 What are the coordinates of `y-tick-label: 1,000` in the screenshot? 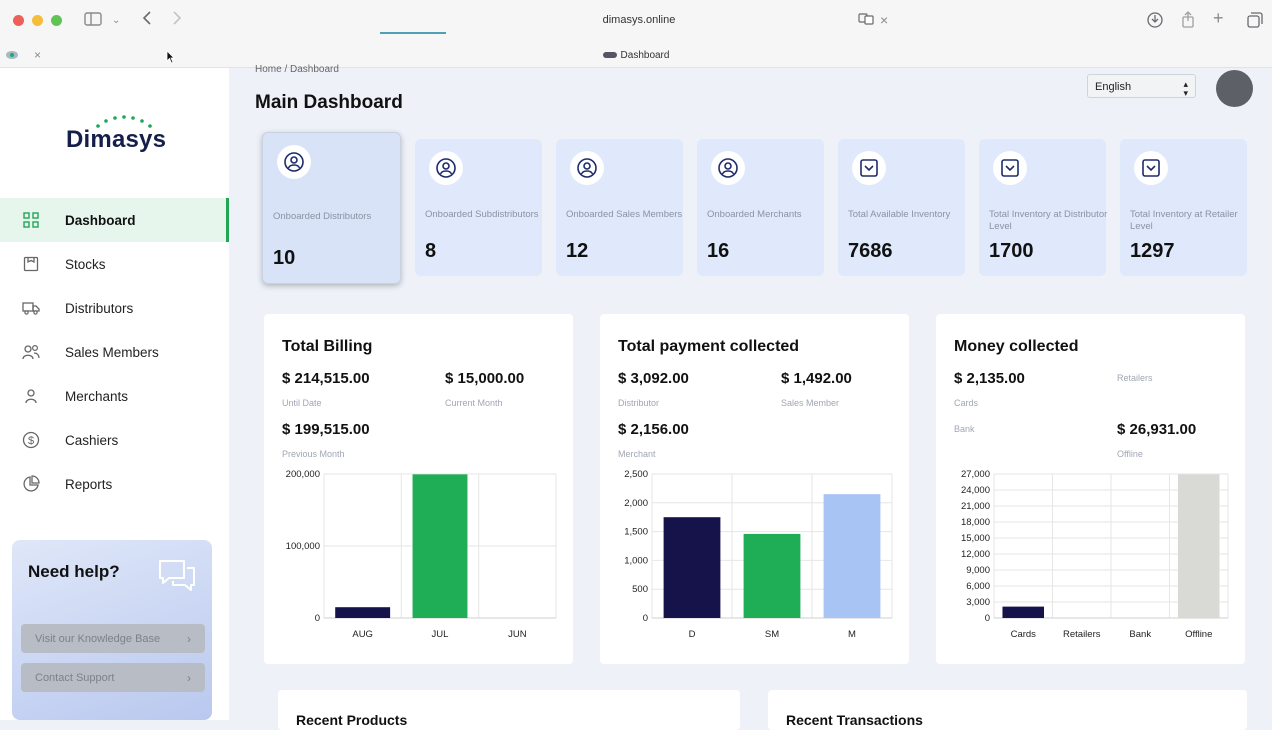 It's located at (636, 560).